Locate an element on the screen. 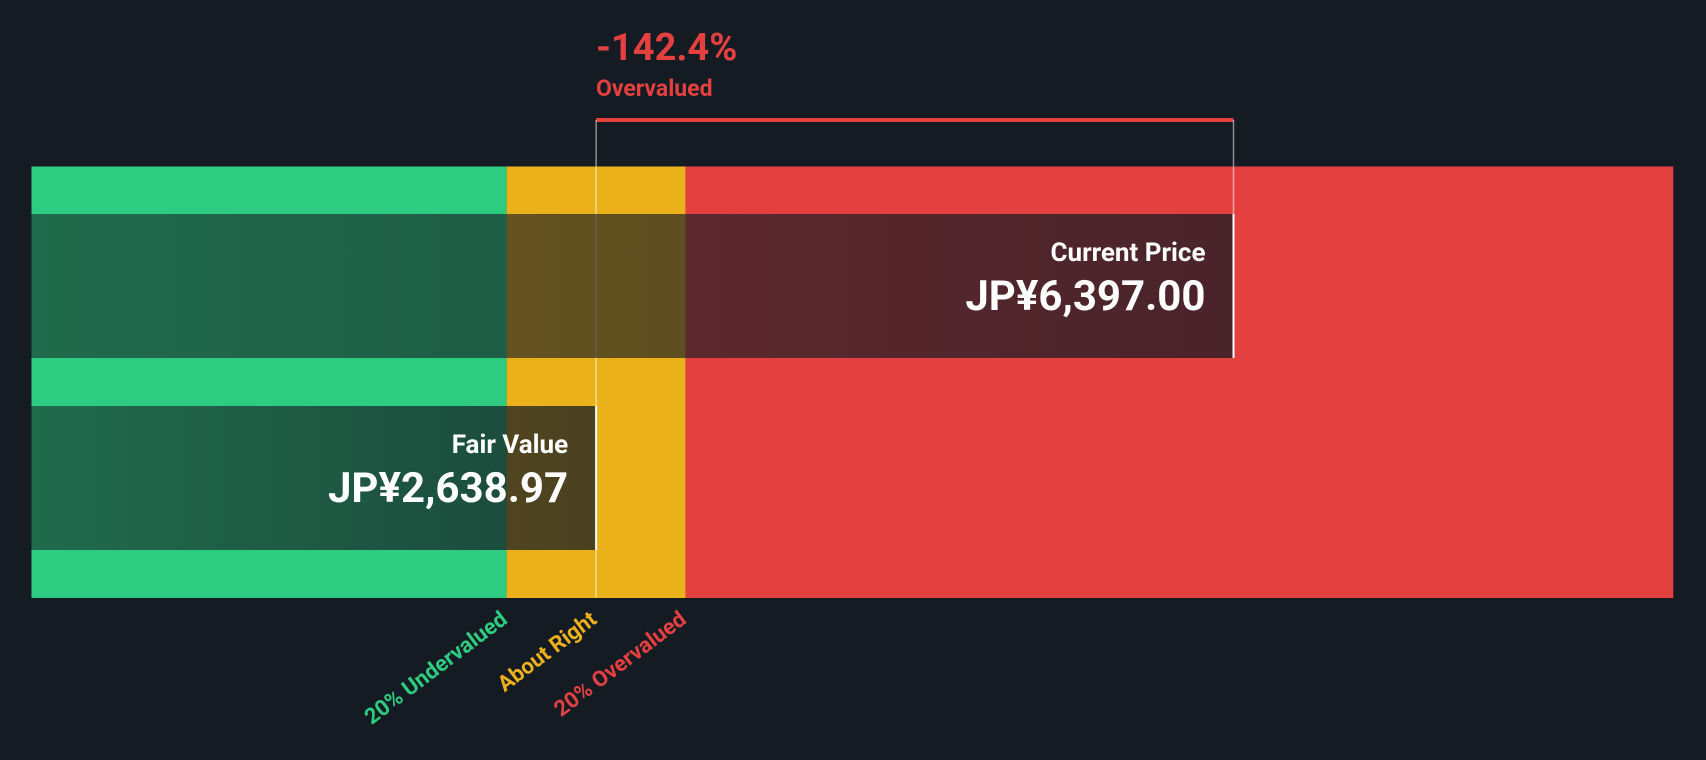  value-label: JP¥2,638.97 is located at coordinates (448, 488).